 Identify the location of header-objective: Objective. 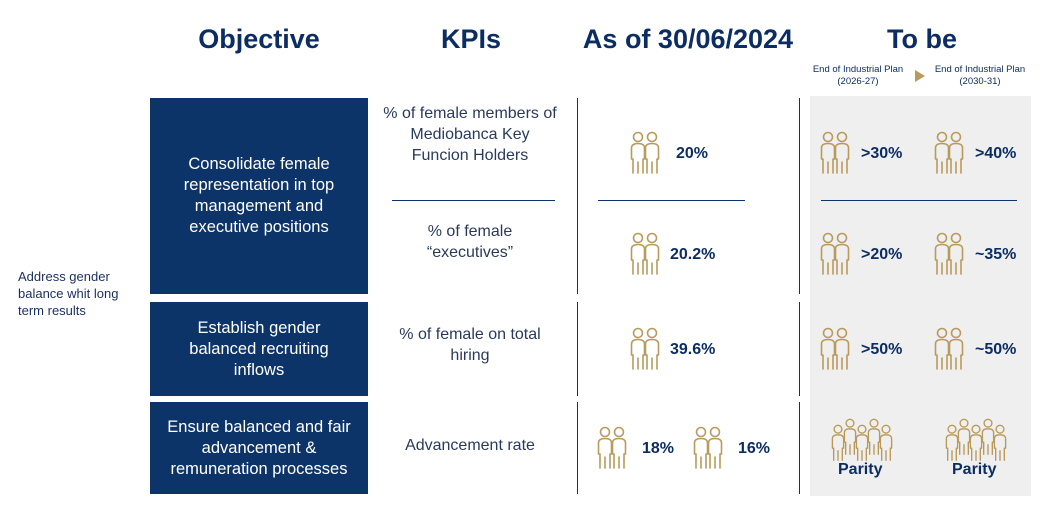
(259, 39).